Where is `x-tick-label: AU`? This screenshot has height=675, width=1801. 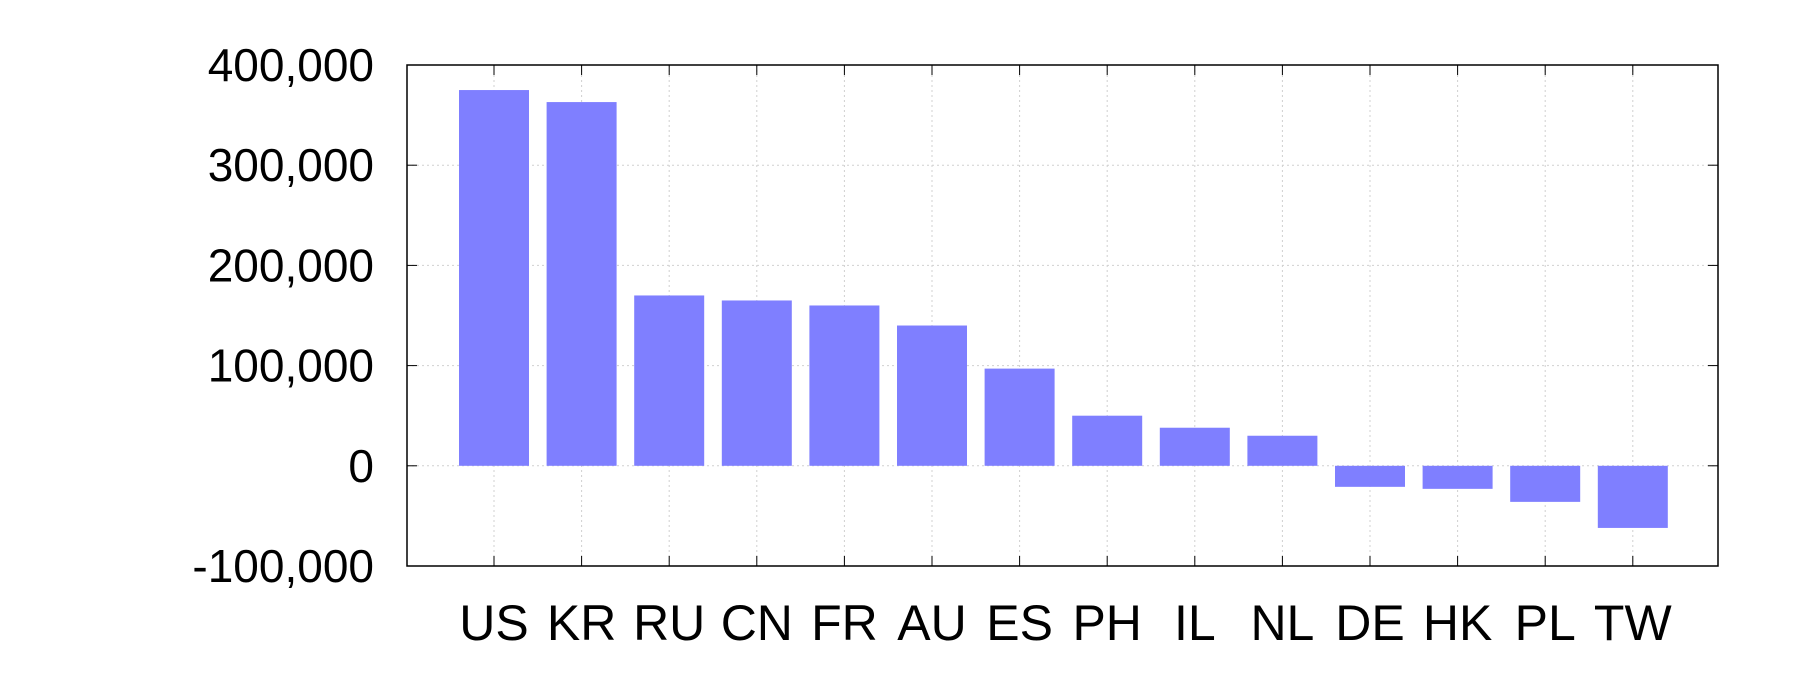 x-tick-label: AU is located at coordinates (931, 623).